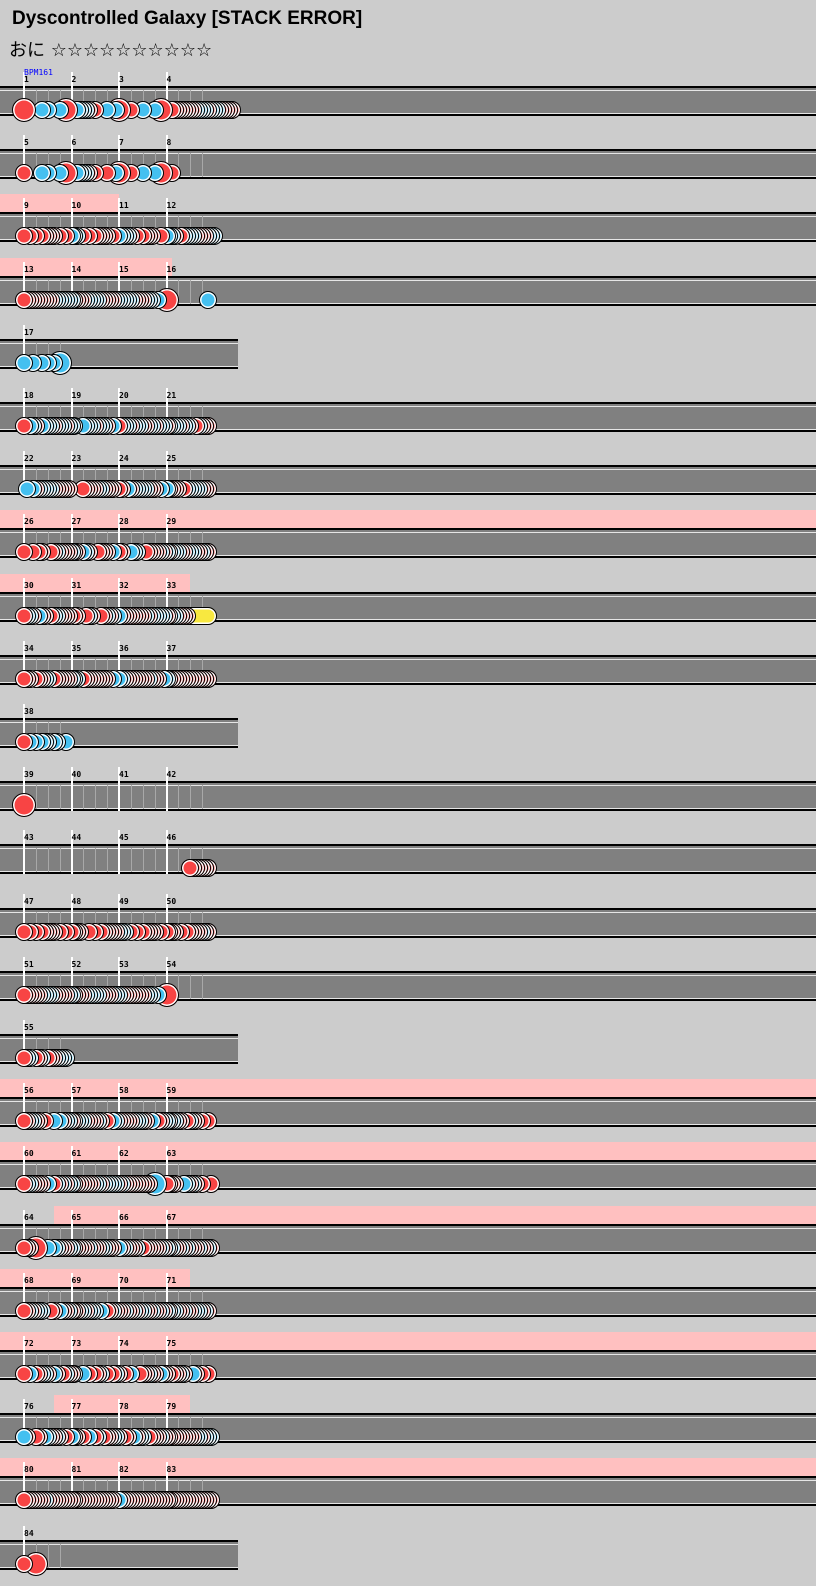 Image resolution: width=816 pixels, height=1586 pixels. What do you see at coordinates (408, 985) in the screenshot?
I see `chart-row: 51 52 53 54` at bounding box center [408, 985].